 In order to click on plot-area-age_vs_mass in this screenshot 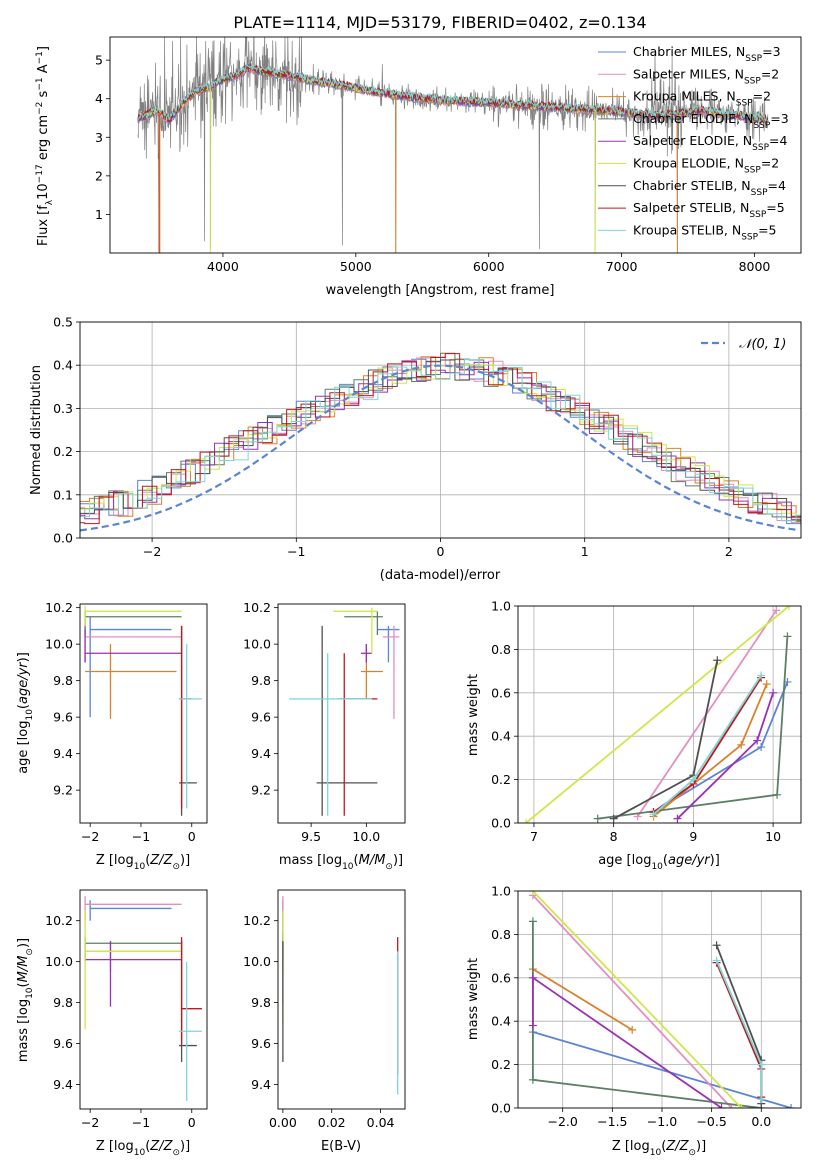, I will do `click(344, 711)`.